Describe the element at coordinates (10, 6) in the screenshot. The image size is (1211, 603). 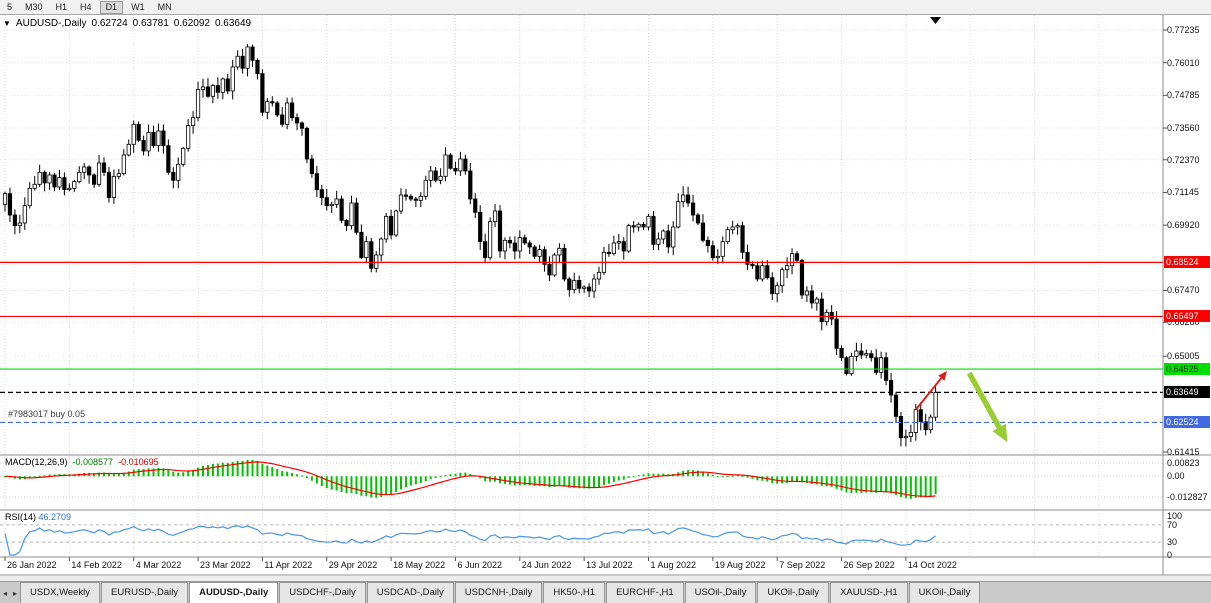
I see `timeframe-button-5: 5` at that location.